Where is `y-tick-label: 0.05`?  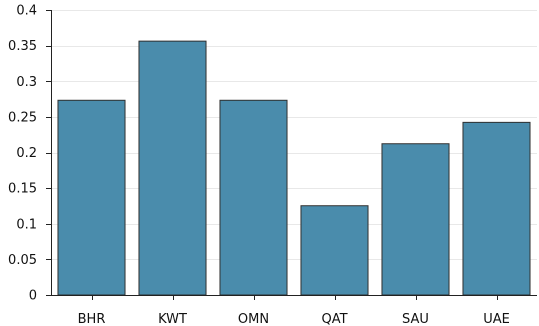
y-tick-label: 0.05 is located at coordinates (22, 260).